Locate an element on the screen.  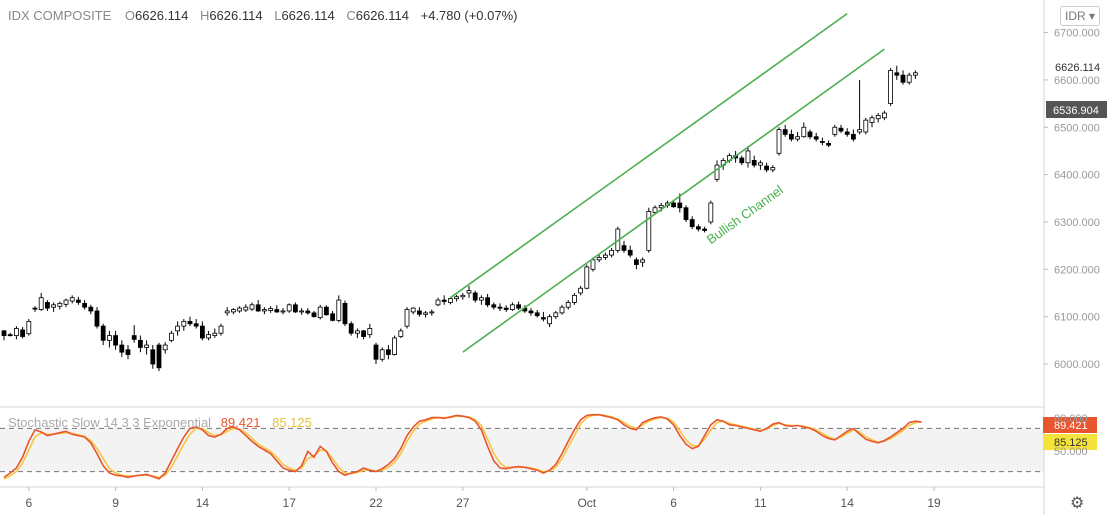
x-tick-label-5: 27 is located at coordinates (463, 503).